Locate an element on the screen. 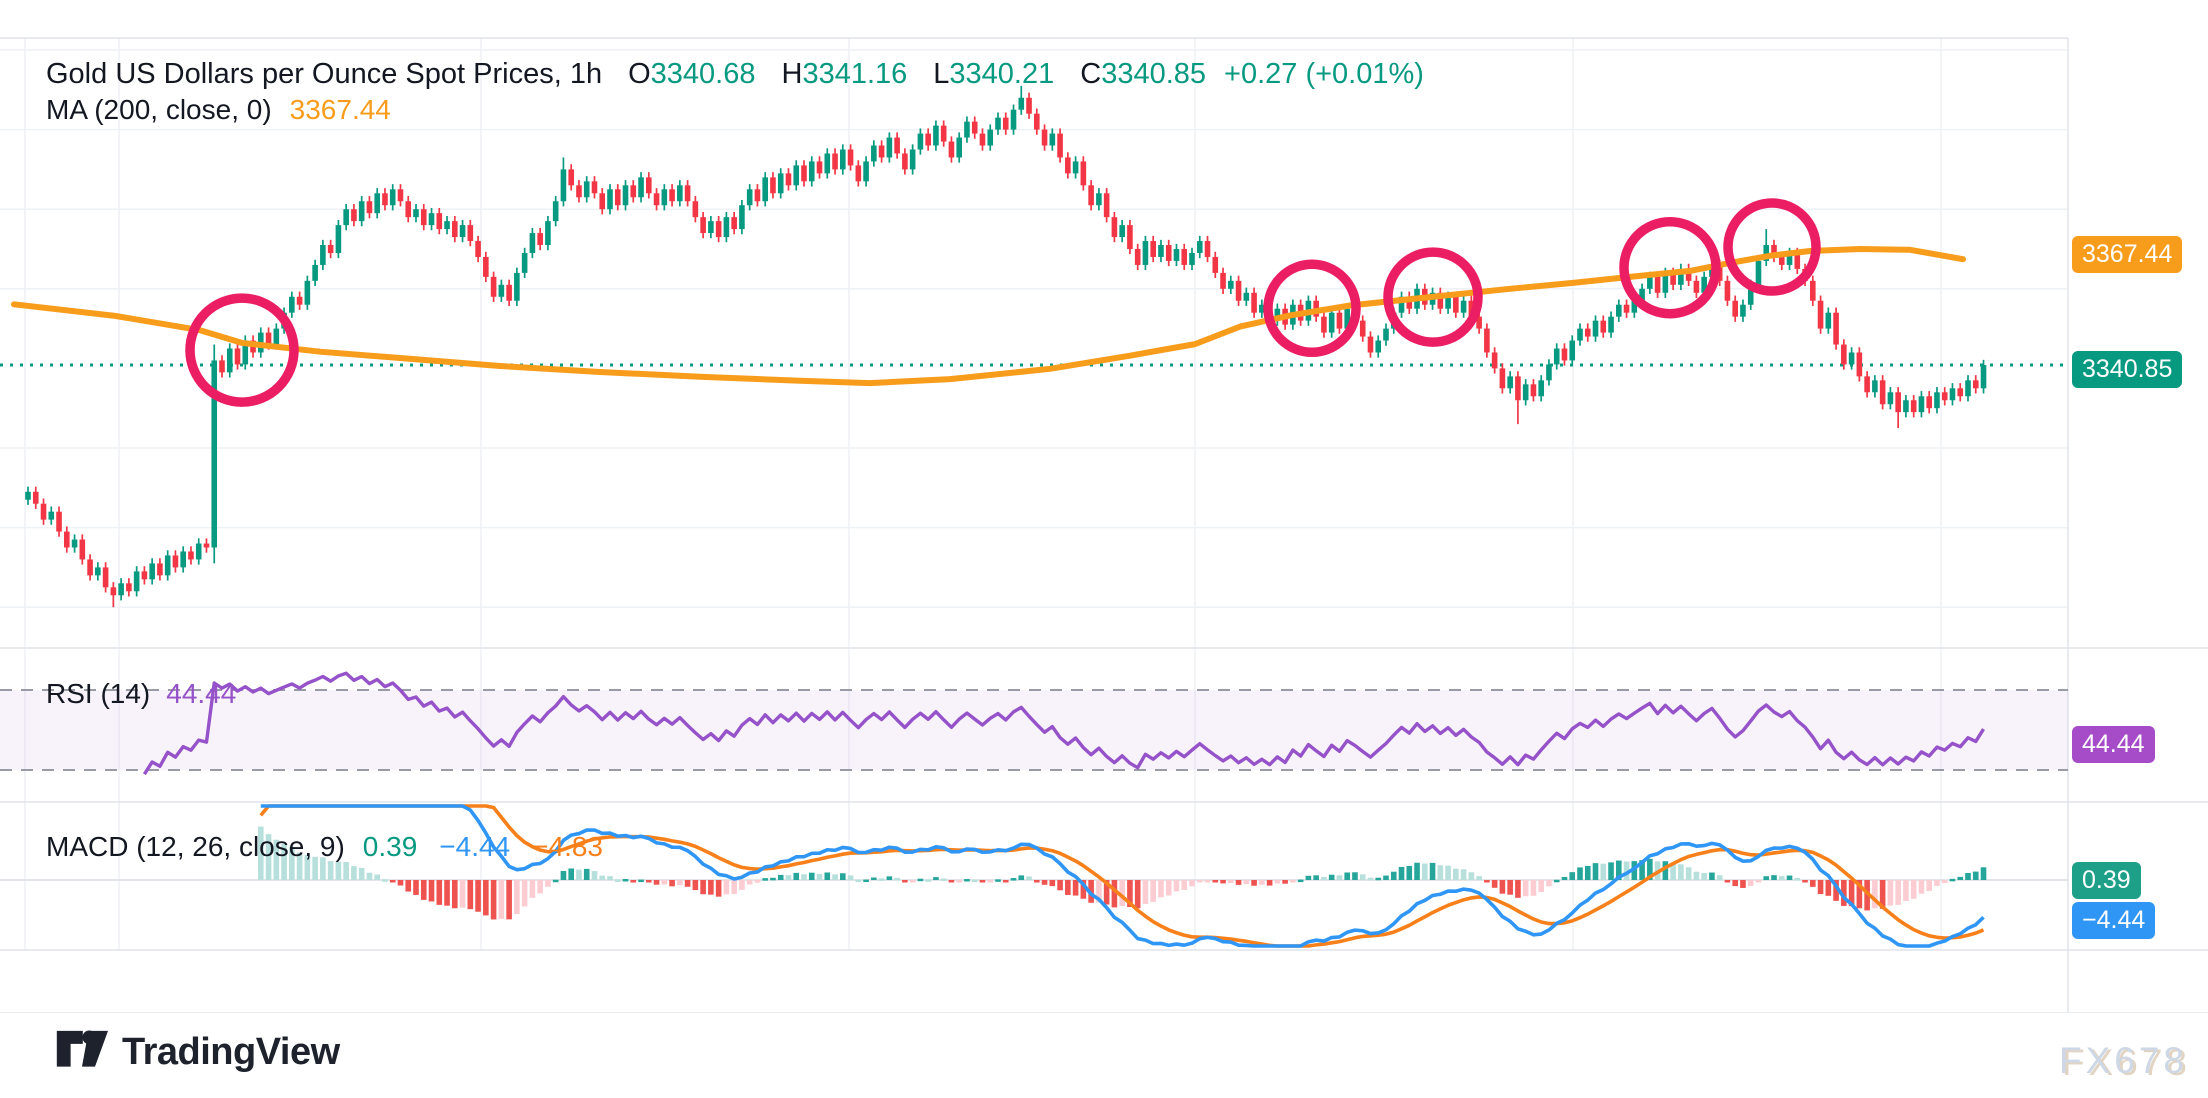 The width and height of the screenshot is (2208, 1098). ohlc-low: L 3340.21 is located at coordinates (993, 74).